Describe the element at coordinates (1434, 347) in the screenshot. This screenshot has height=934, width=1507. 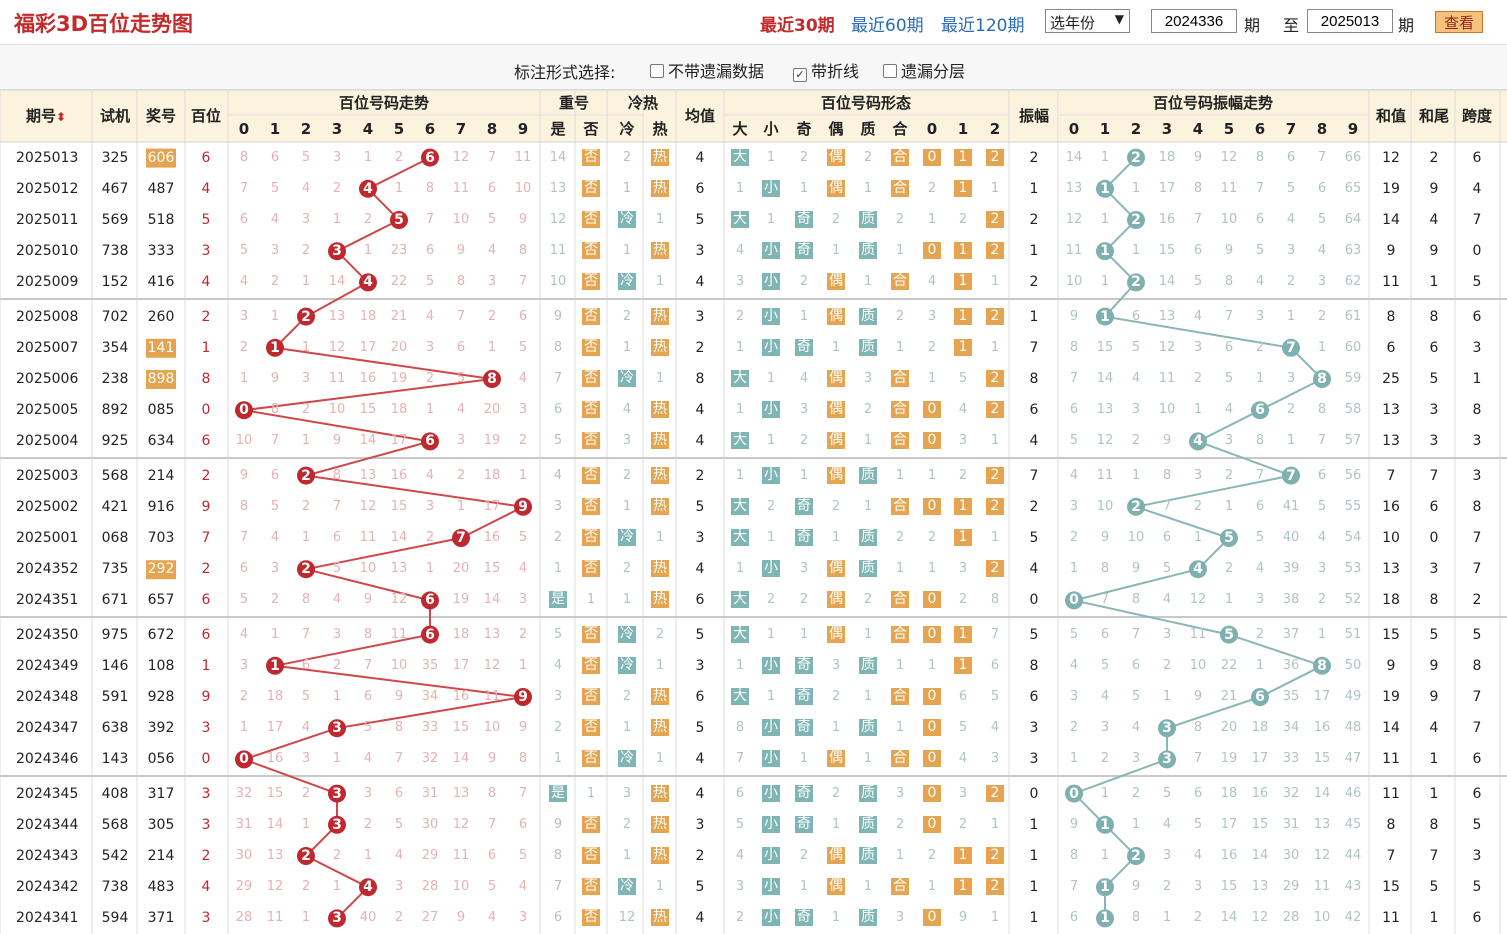
I see `tail-cell: 6` at that location.